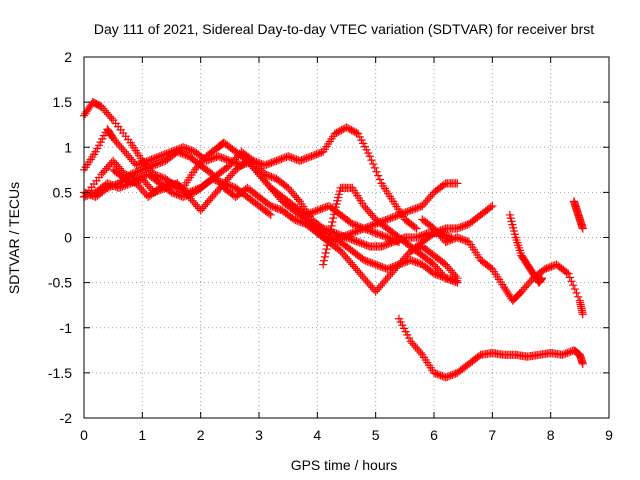 Image resolution: width=640 pixels, height=480 pixels. Describe the element at coordinates (14, 238) in the screenshot. I see `y-axis-title: SDTVAR / TECUs` at that location.